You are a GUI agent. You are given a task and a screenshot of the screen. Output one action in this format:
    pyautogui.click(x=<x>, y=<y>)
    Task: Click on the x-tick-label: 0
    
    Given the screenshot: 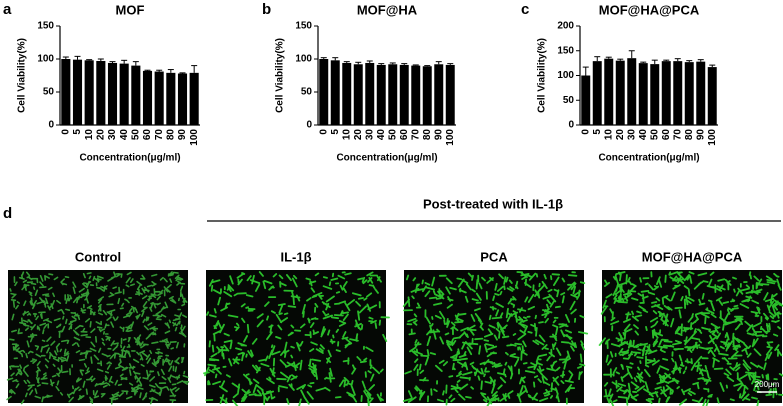 What is the action you would take?
    pyautogui.click(x=65, y=132)
    